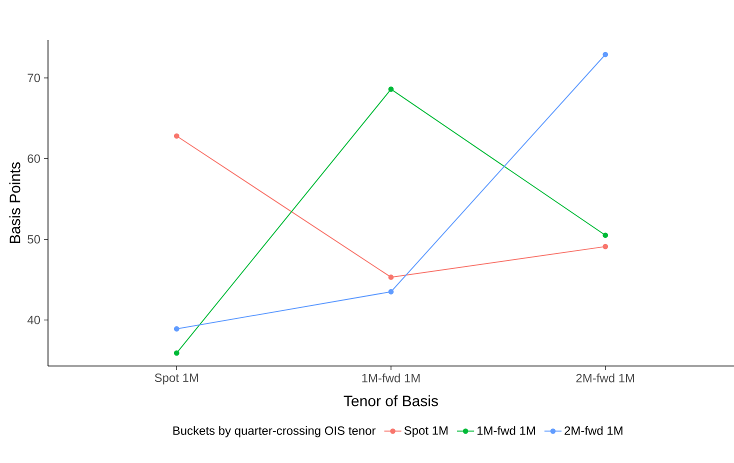 The height and width of the screenshot is (463, 734). Describe the element at coordinates (605, 378) in the screenshot. I see `x-tick-label: 2M-fwd 1M` at that location.